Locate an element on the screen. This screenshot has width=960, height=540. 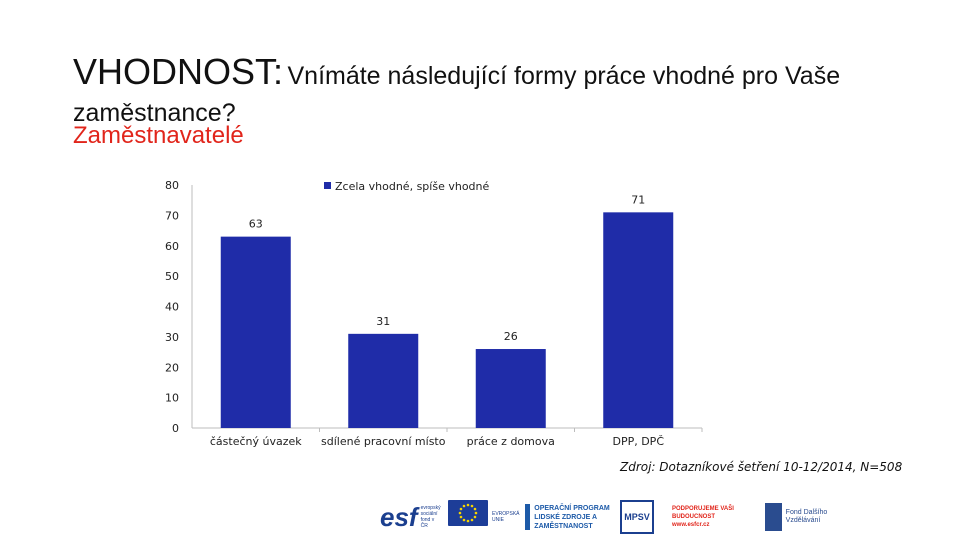
esf-logo-text: esf is located at coordinates (399, 516).